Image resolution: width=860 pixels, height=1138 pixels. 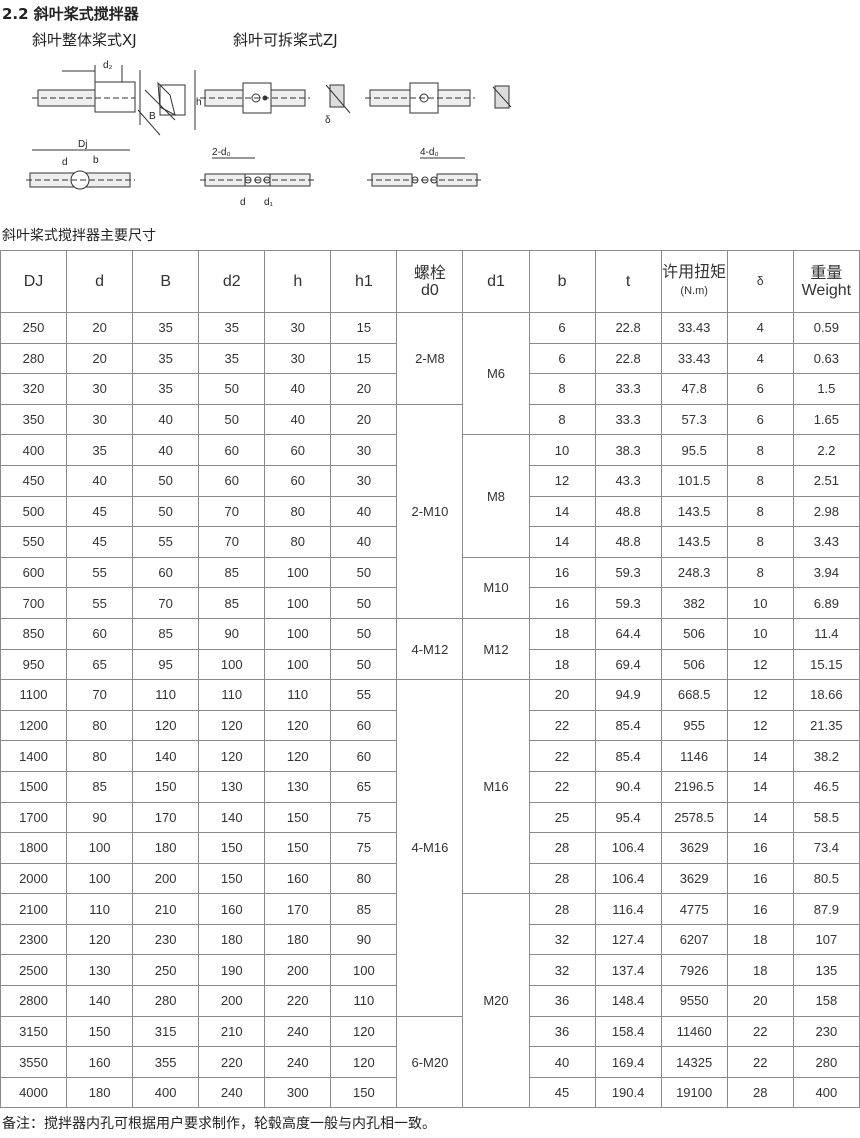 I want to click on cell-b: 28, so click(x=562, y=909).